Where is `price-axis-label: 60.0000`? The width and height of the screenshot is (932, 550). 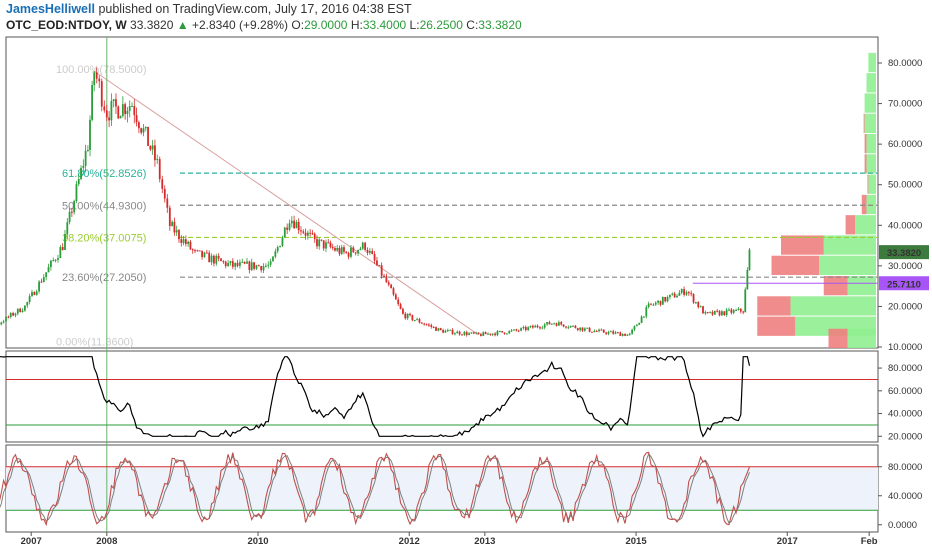 price-axis-label: 60.0000 is located at coordinates (905, 144).